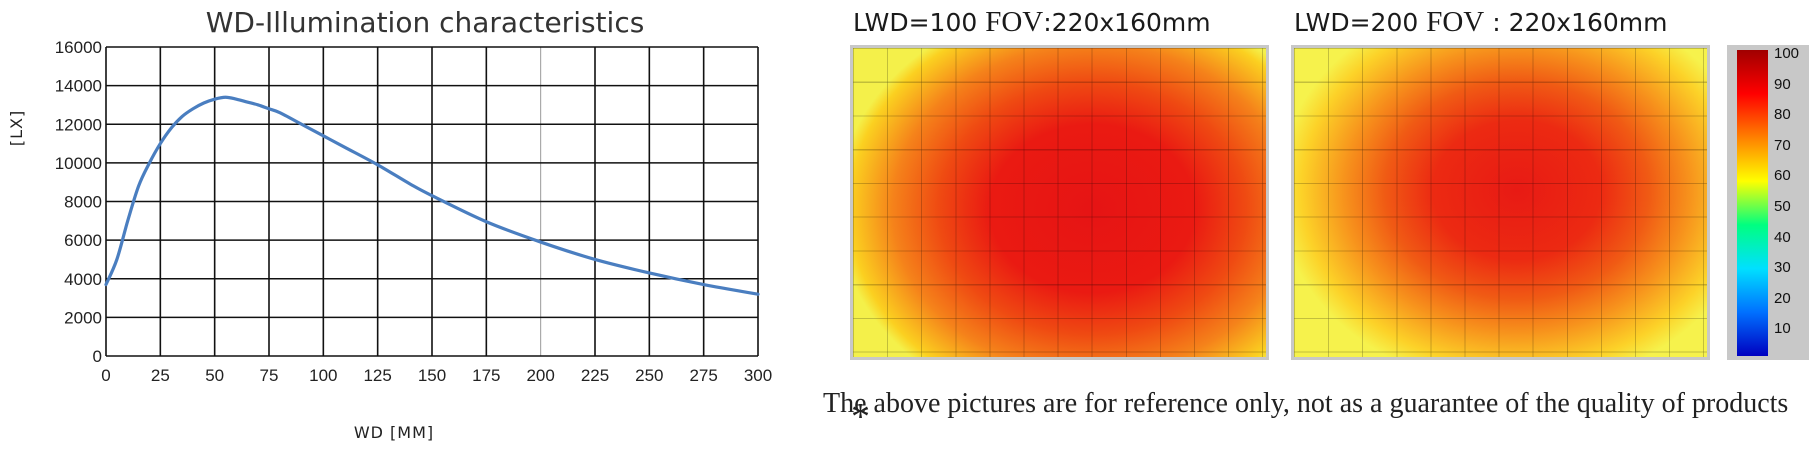  Describe the element at coordinates (377, 375) in the screenshot. I see `x-tick-label: 125` at that location.